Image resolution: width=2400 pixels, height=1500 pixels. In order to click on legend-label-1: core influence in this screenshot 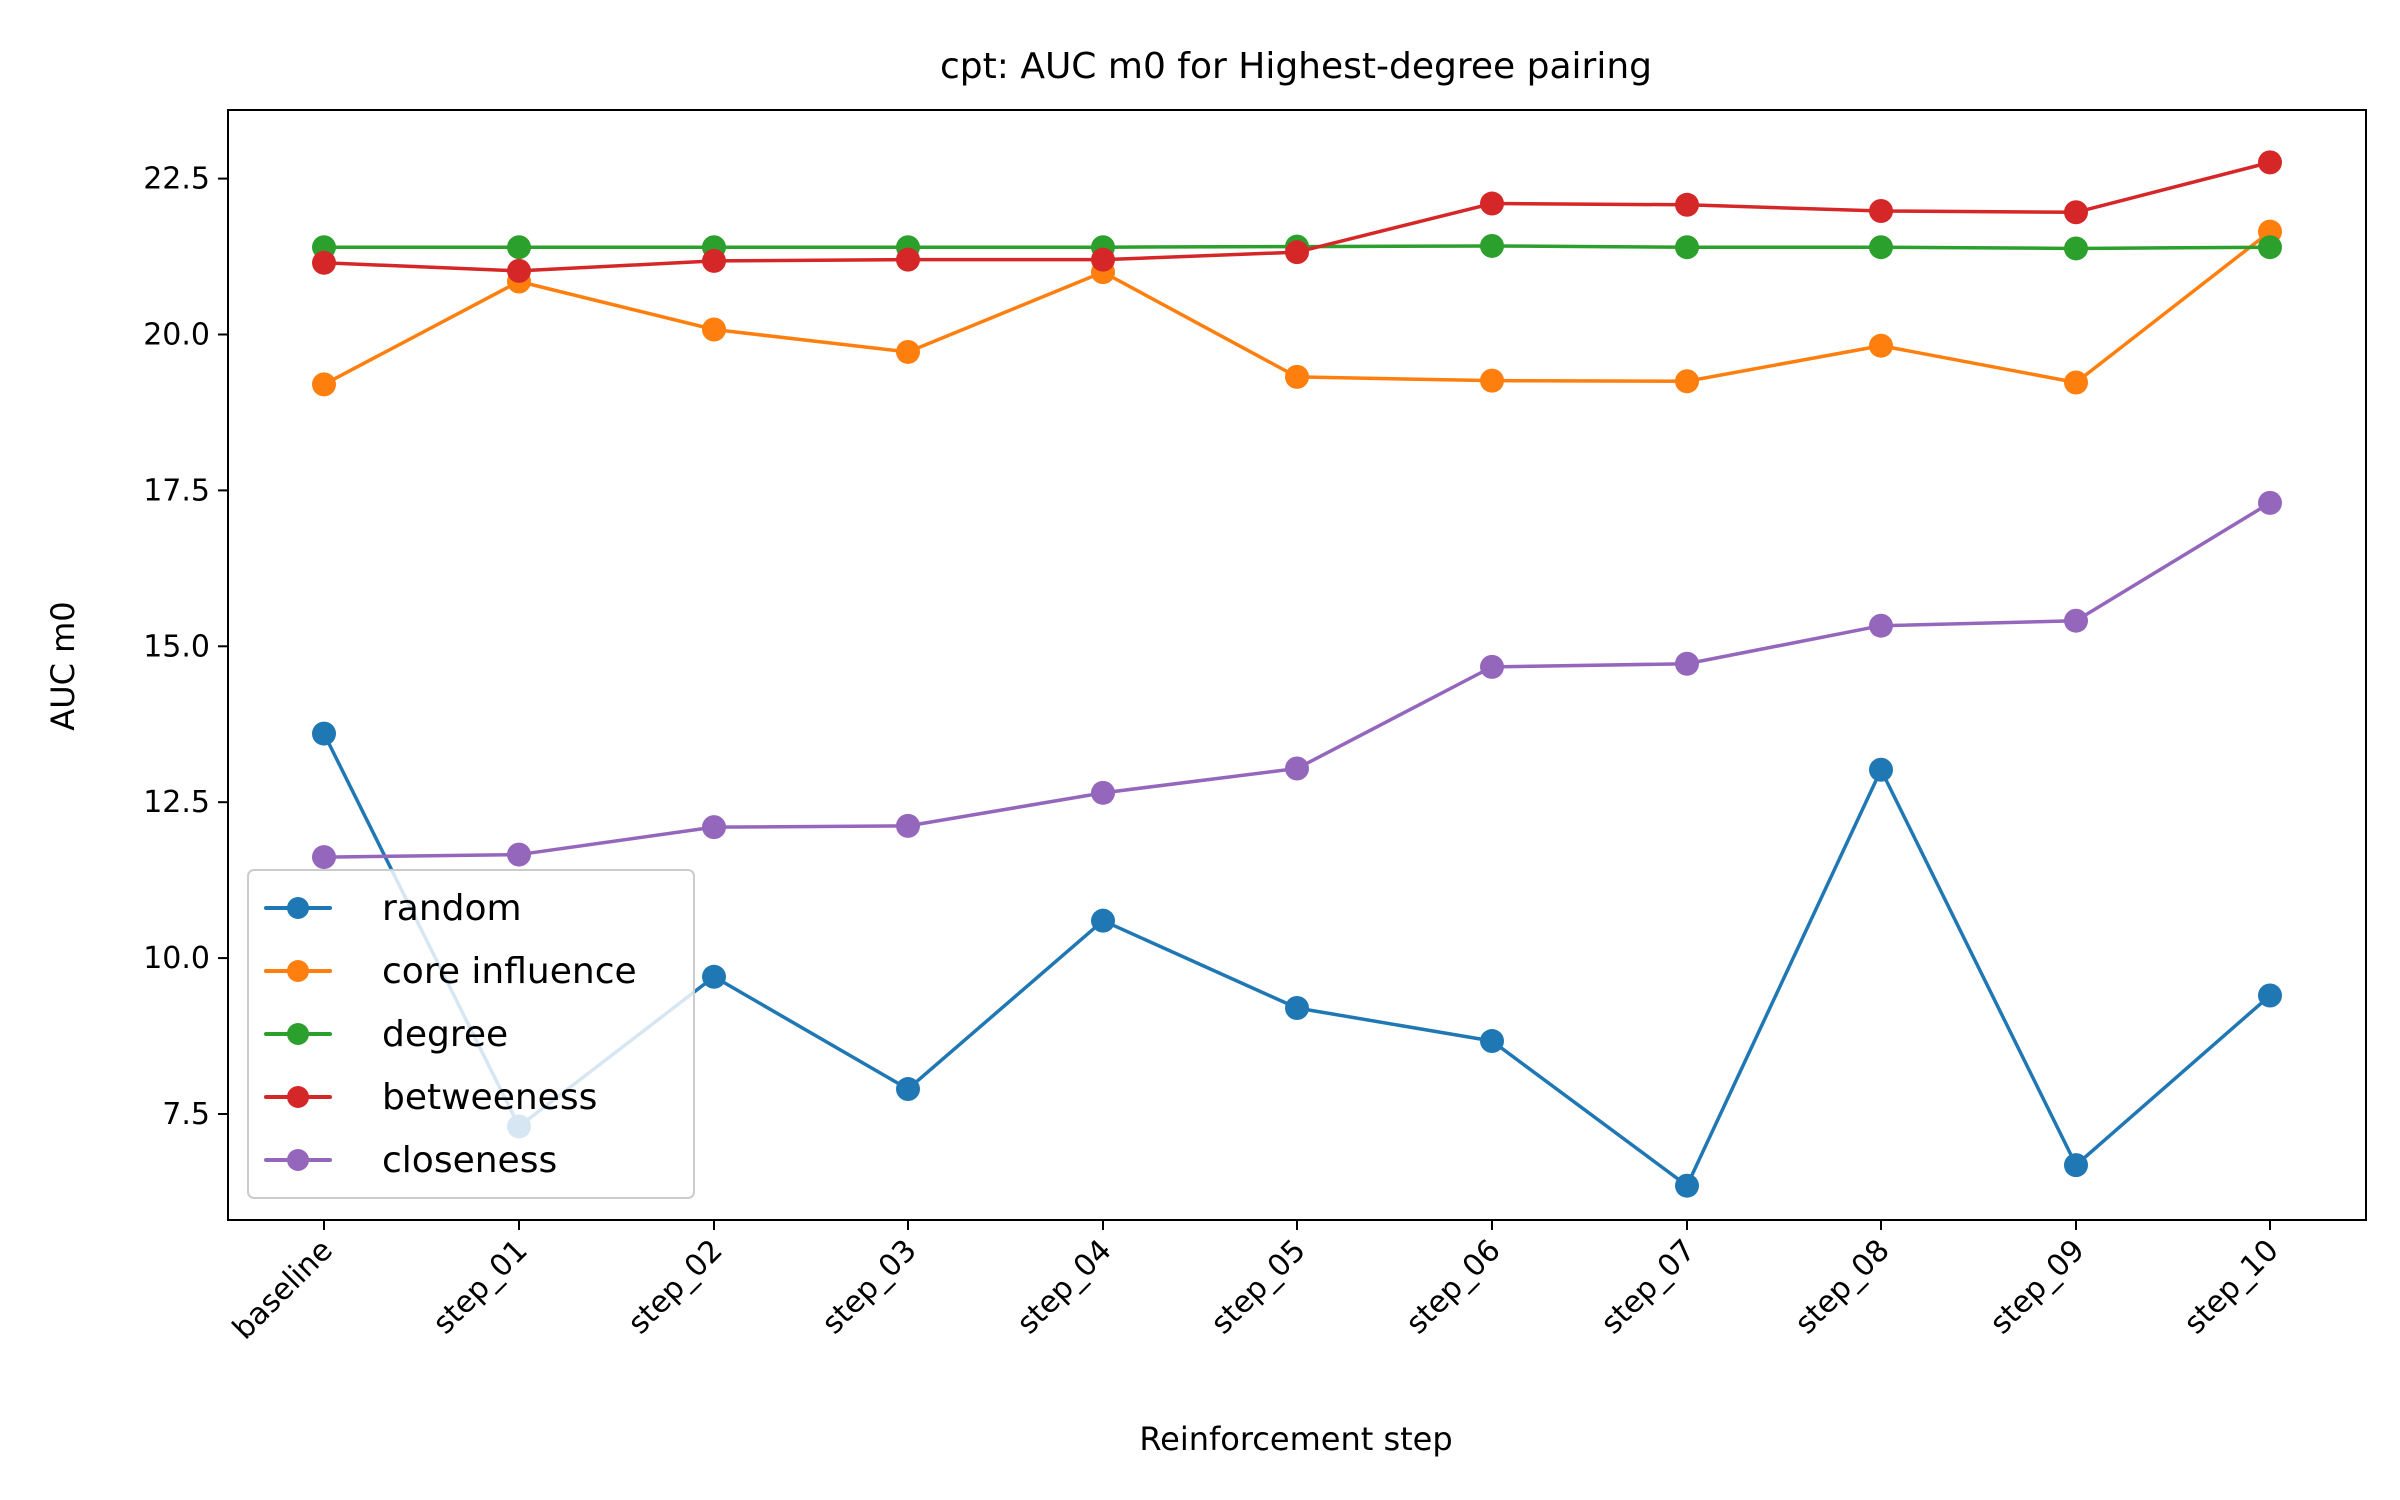, I will do `click(509, 971)`.